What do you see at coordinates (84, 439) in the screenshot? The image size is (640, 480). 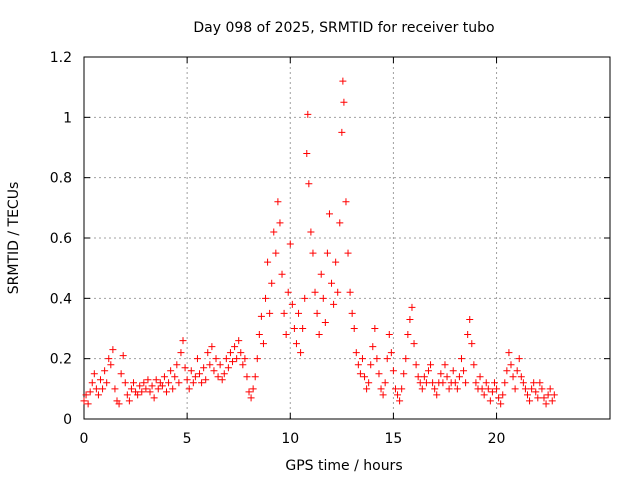 I see `x-tick-label: 0` at bounding box center [84, 439].